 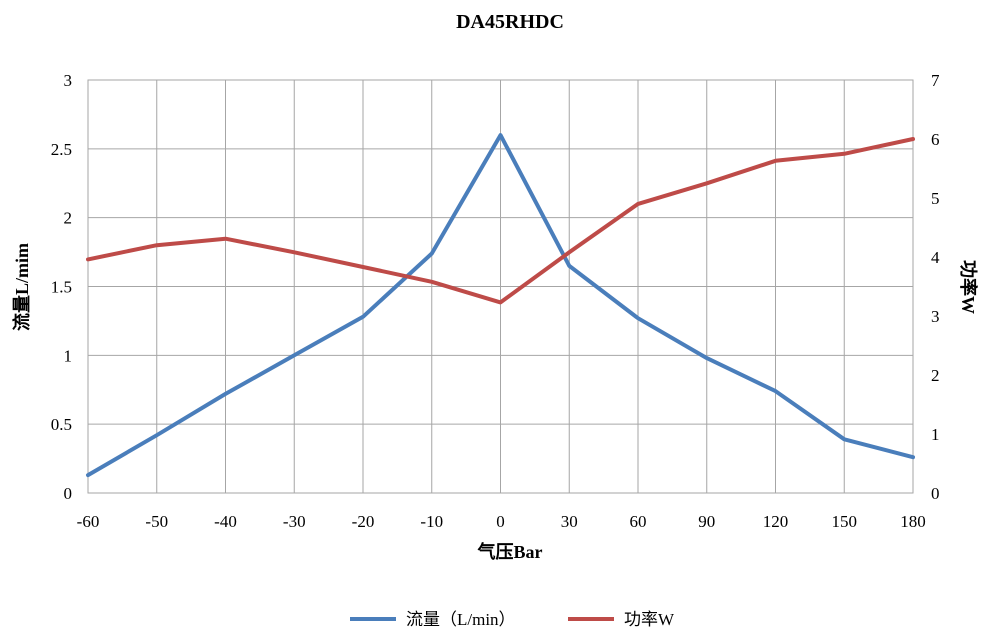 What do you see at coordinates (294, 521) in the screenshot?
I see `x-tick-label: -30` at bounding box center [294, 521].